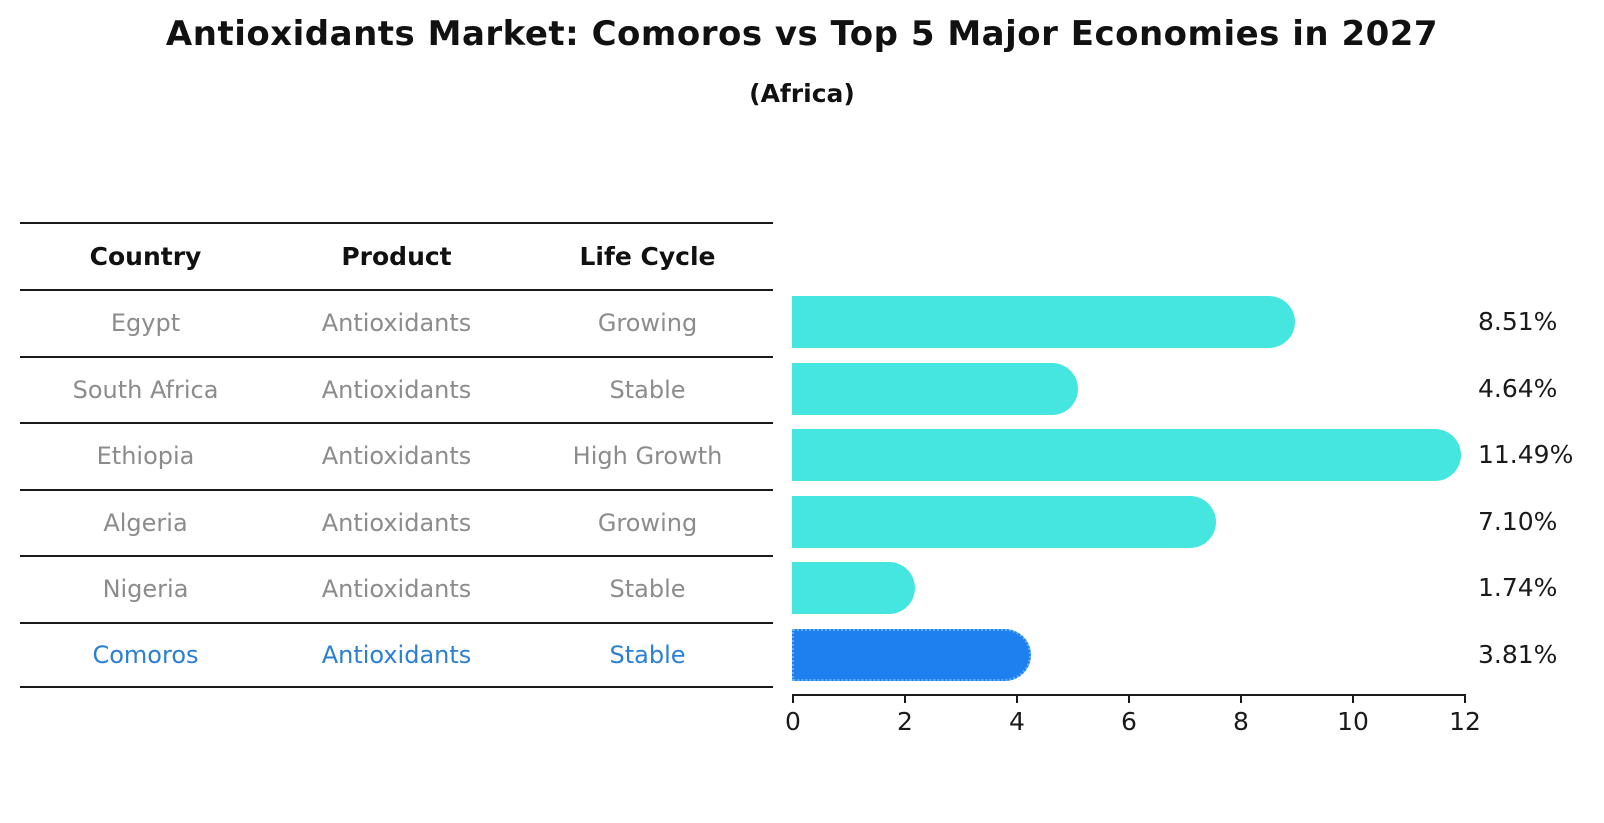 The image size is (1604, 823). Describe the element at coordinates (145, 256) in the screenshot. I see `column-header-country: Country` at that location.